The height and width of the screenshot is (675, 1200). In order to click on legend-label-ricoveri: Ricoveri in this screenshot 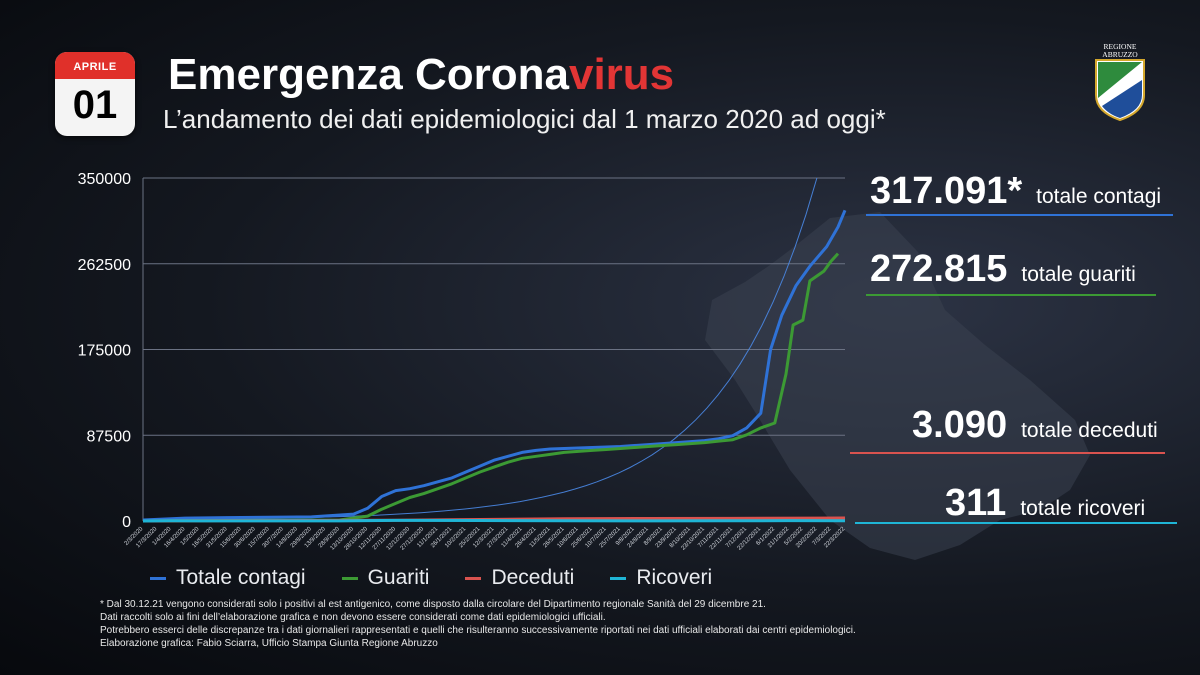, I will do `click(674, 577)`.